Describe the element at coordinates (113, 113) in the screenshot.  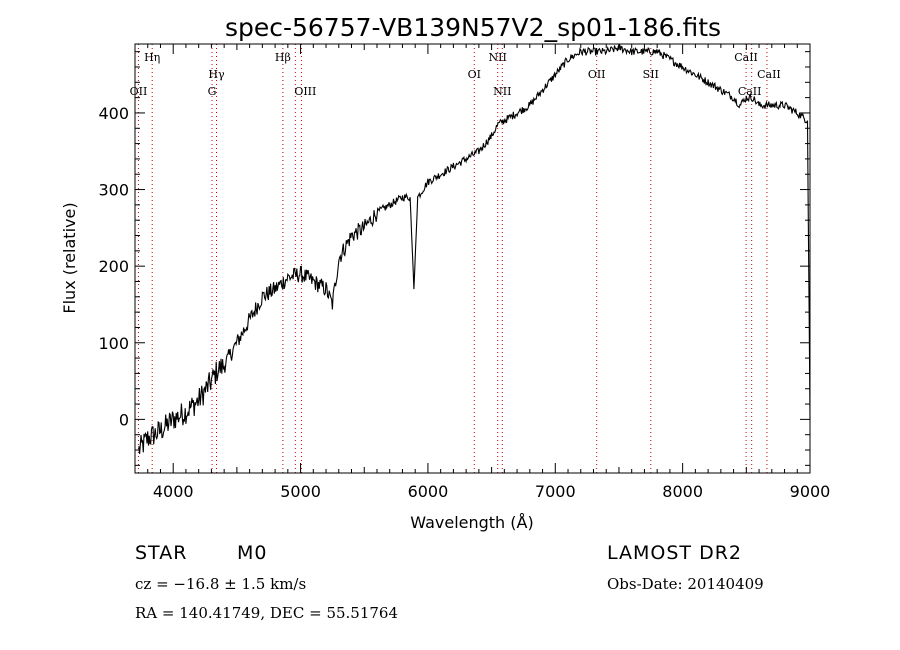
I see `y-tick-label: 400` at that location.